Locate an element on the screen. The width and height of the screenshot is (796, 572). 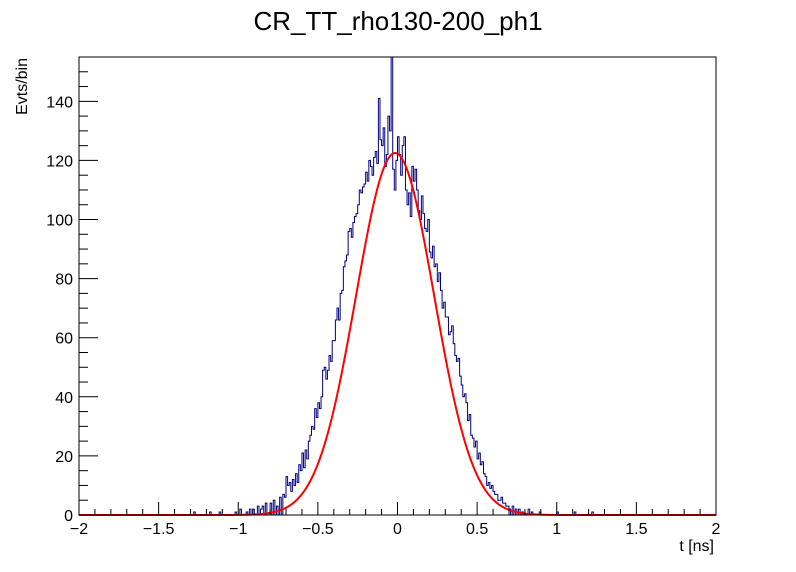
x-axis-label: t [ns] is located at coordinates (696, 546).